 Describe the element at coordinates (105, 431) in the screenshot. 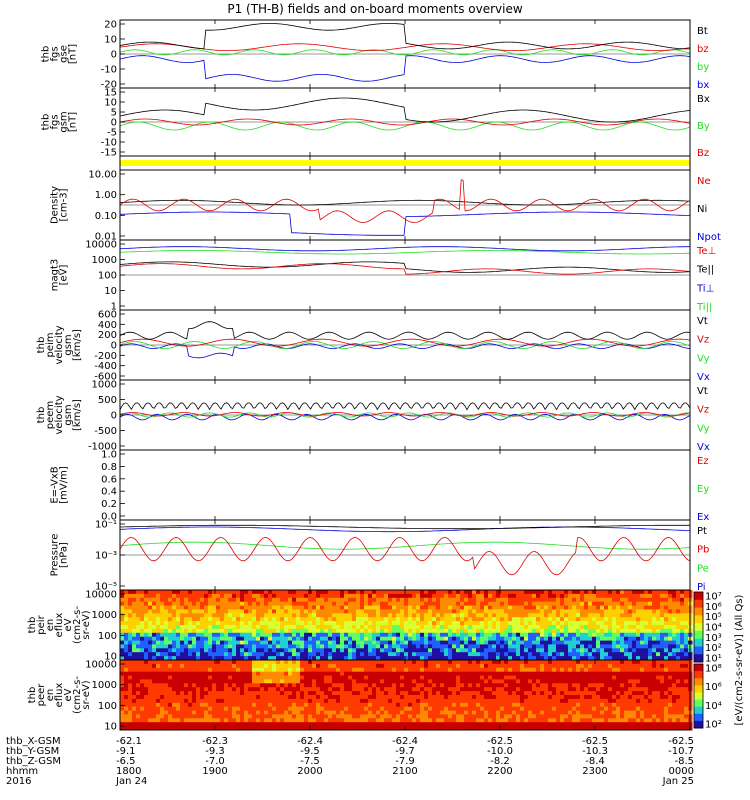

I see `y-tick-label: -500` at that location.